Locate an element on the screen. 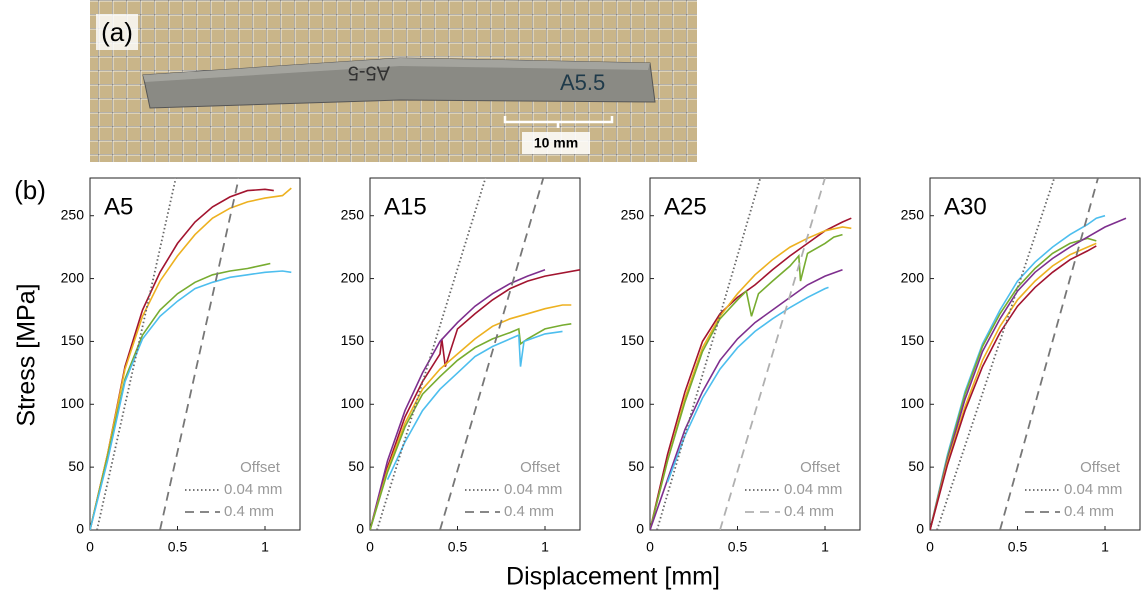 This screenshot has width=1146, height=603. x-axis-label: Displacement [mm] is located at coordinates (613, 577).